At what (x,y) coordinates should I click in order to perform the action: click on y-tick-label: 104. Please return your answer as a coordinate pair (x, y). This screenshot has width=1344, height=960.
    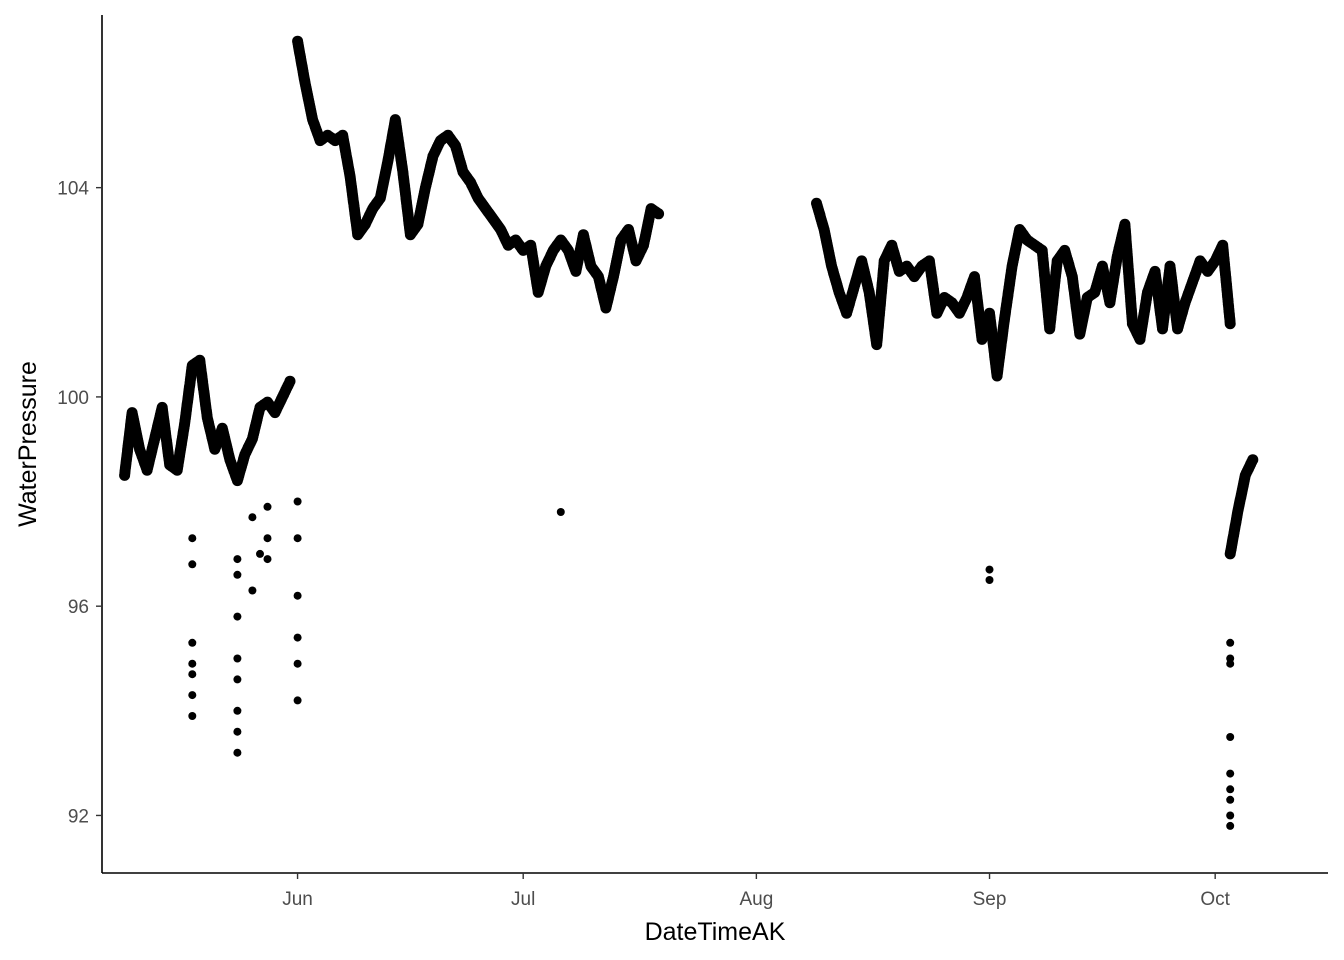
    Looking at the image, I should click on (73, 189).